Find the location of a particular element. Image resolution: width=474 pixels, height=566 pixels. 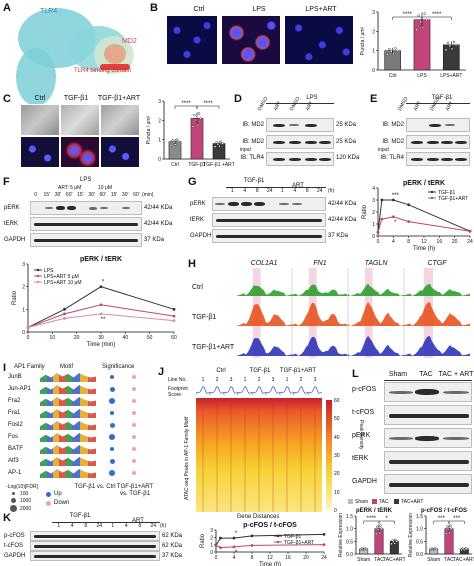

sig-label: **** is located at coordinates (372, 519).